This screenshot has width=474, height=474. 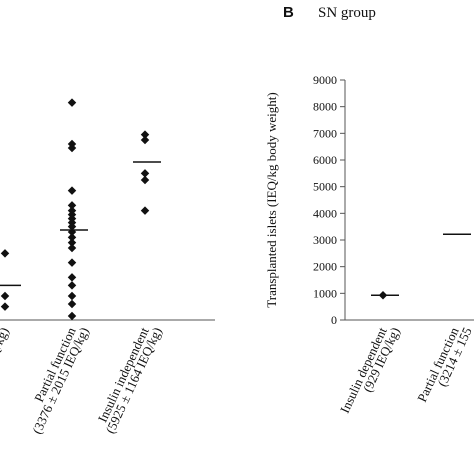 I want to click on y-tick-label: 3000, so click(x=325, y=240).